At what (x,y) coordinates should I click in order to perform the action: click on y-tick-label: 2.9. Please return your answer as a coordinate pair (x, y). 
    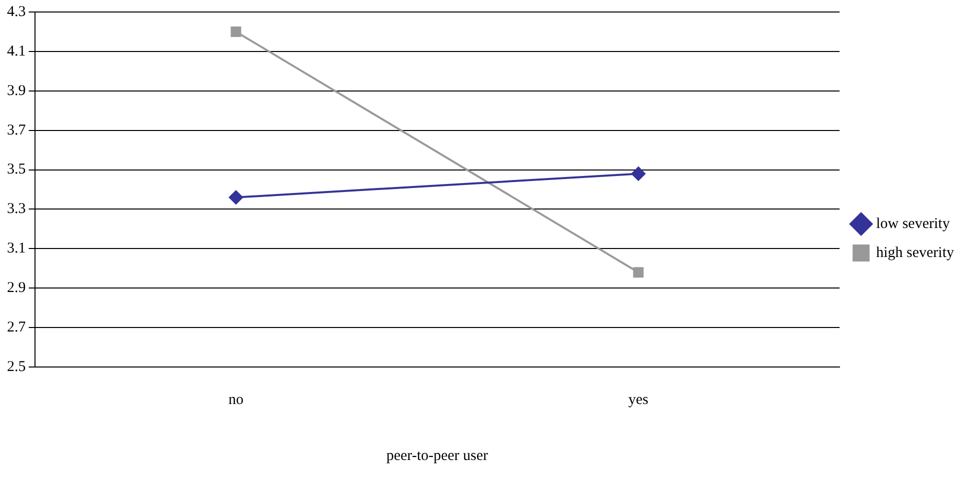
    Looking at the image, I should click on (16, 288).